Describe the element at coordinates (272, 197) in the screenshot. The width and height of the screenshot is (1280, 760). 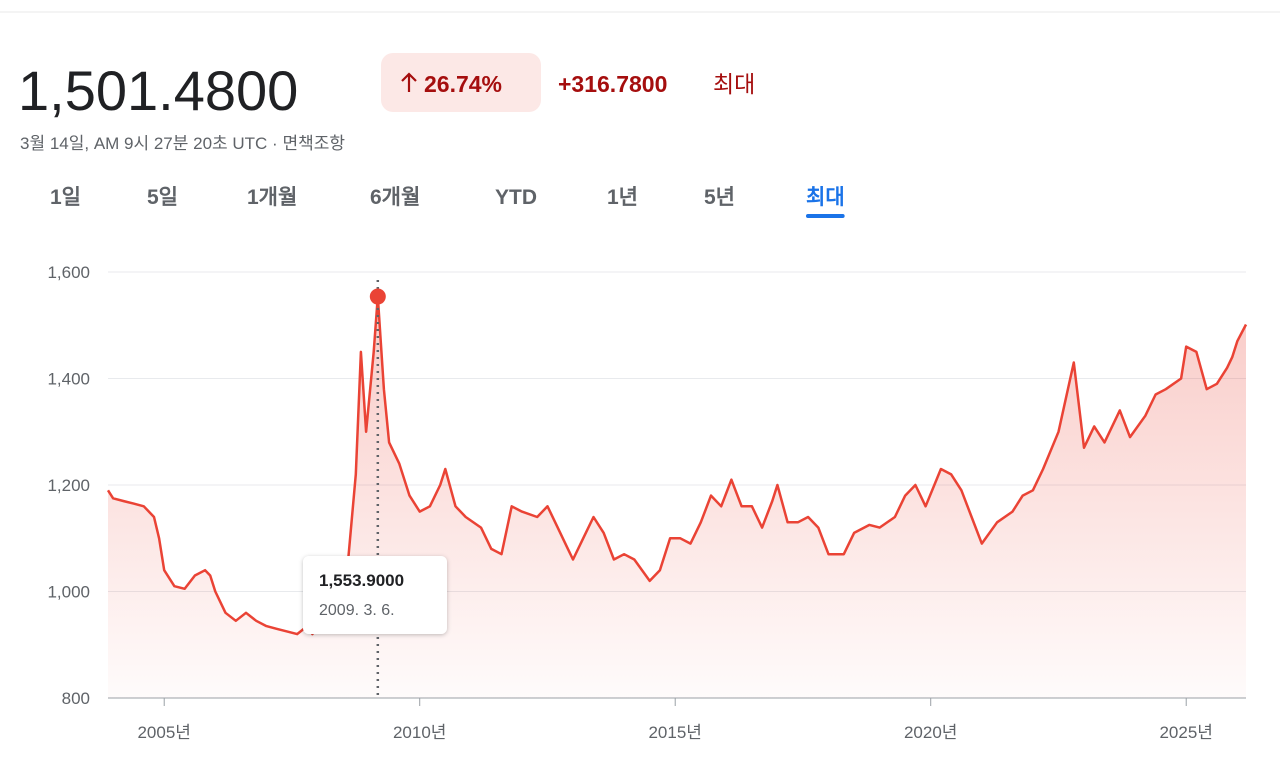
I see `range-tab: 1개월` at that location.